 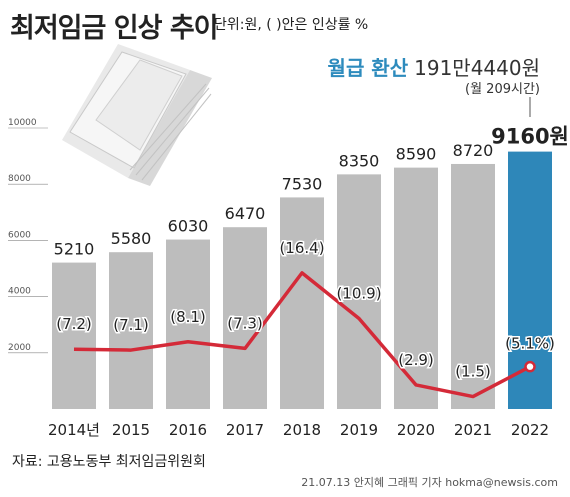 What do you see at coordinates (416, 360) in the screenshot?
I see `rate-label: (2.9)` at bounding box center [416, 360].